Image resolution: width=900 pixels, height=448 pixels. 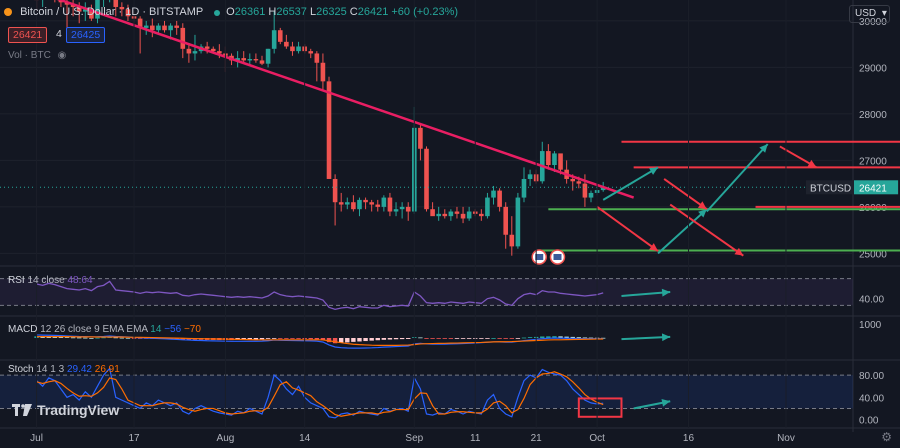 I want to click on eye-icon: ◉, so click(x=62, y=55).